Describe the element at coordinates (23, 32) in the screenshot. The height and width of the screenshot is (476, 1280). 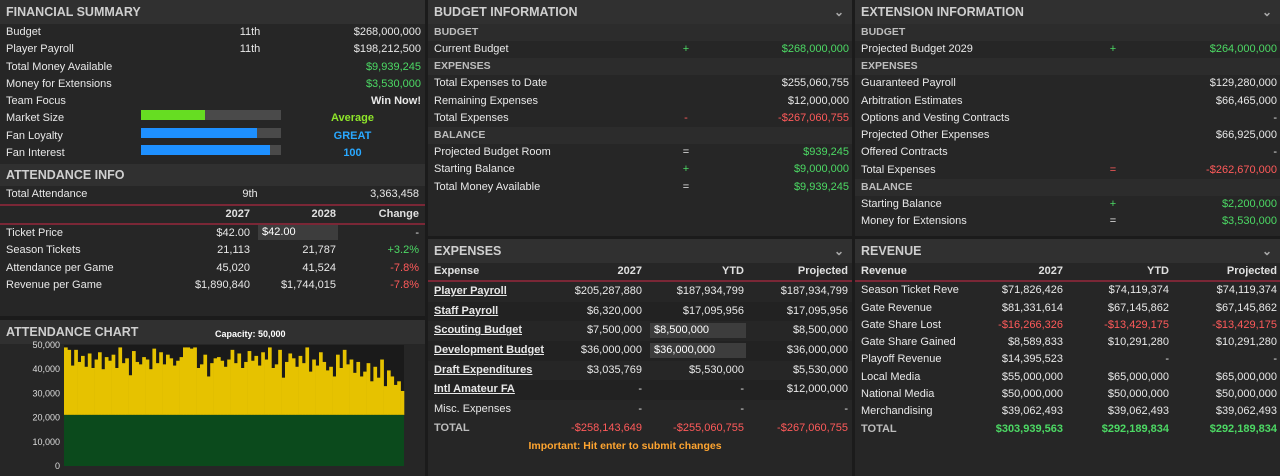
I see `financial-row-label: Budget` at that location.